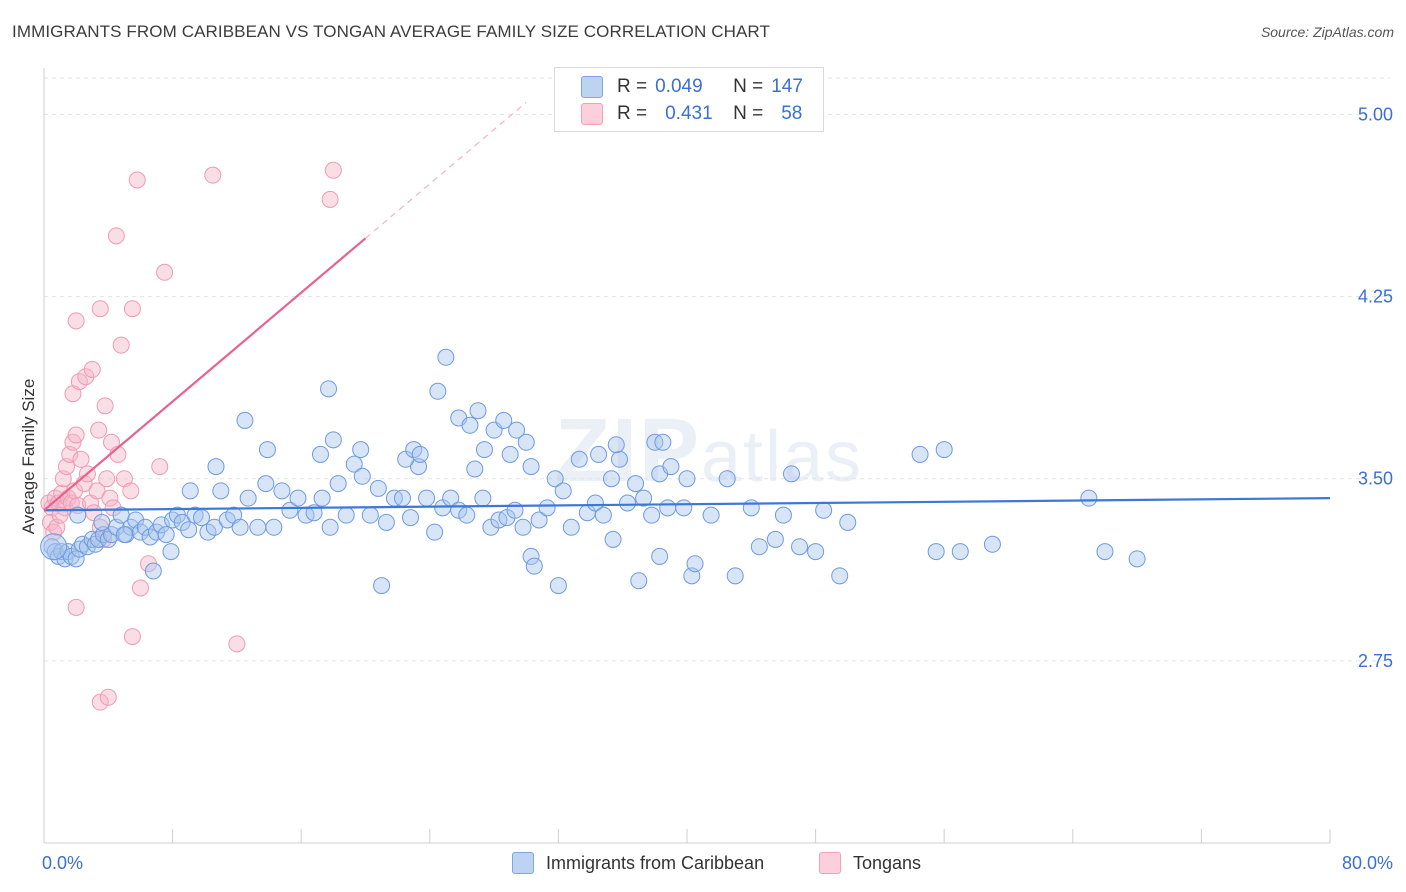 The image size is (1406, 892). What do you see at coordinates (787, 86) in the screenshot?
I see `n-value: 147` at bounding box center [787, 86].